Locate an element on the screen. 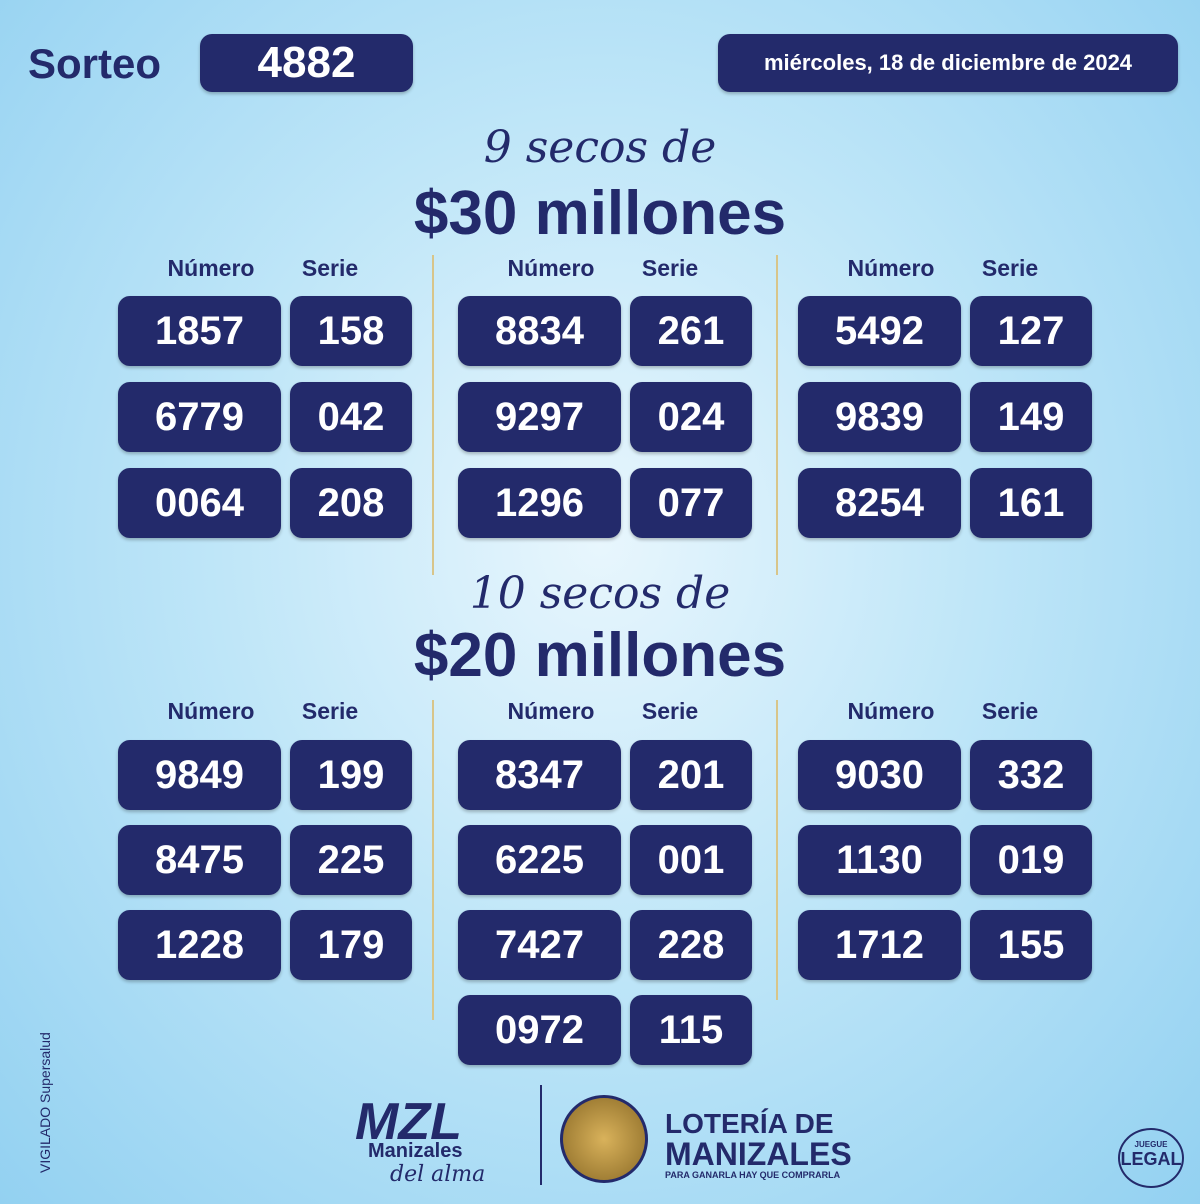 The image size is (1200, 1204). ticket-series: 332 is located at coordinates (1031, 775).